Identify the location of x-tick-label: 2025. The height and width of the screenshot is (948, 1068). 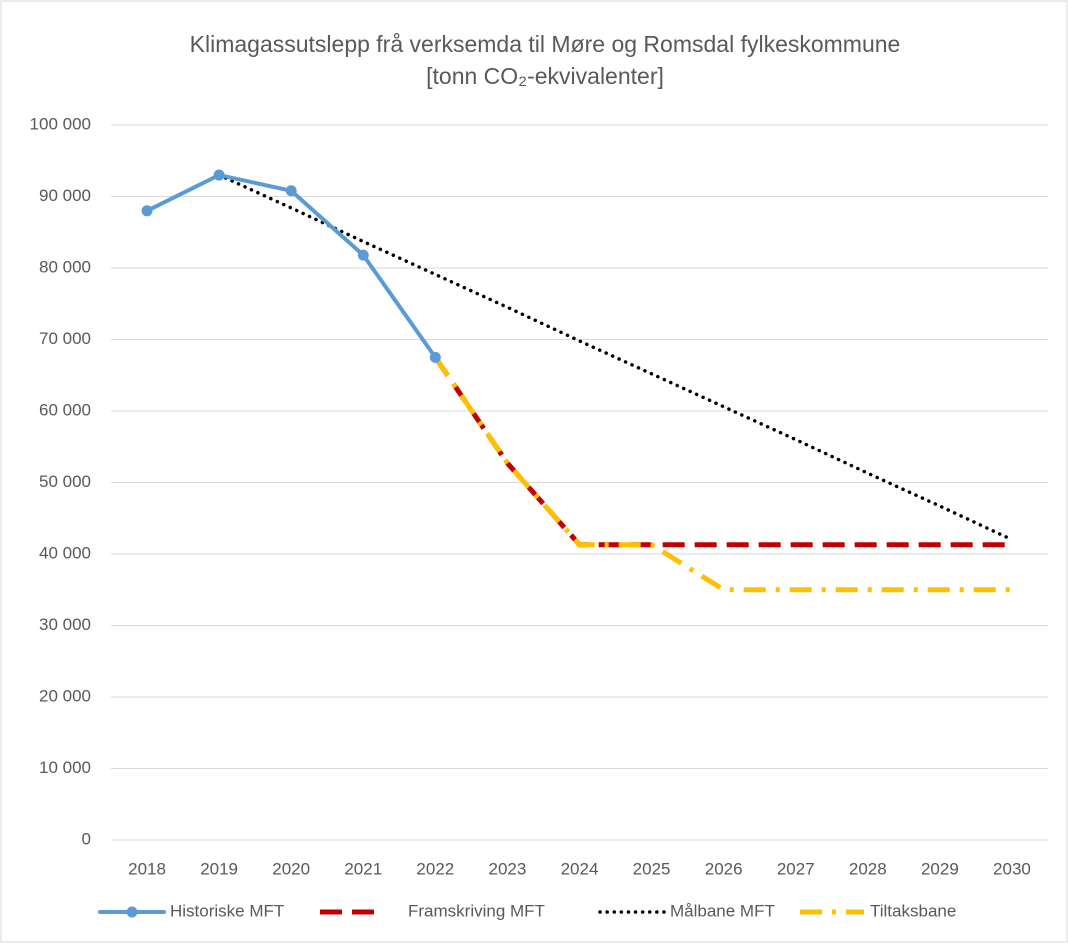
(652, 868).